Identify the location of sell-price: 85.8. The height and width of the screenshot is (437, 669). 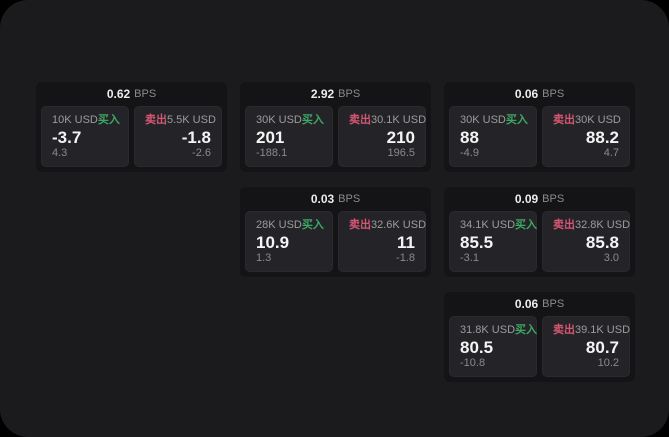
(602, 242).